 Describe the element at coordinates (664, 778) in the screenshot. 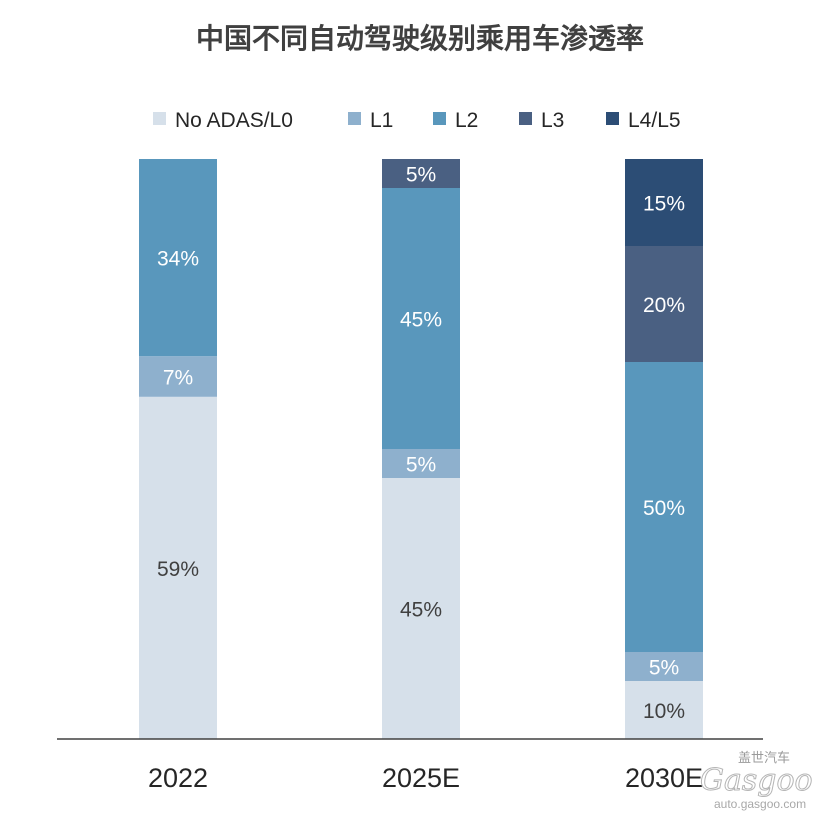

I see `x-tick-label: 2030E` at that location.